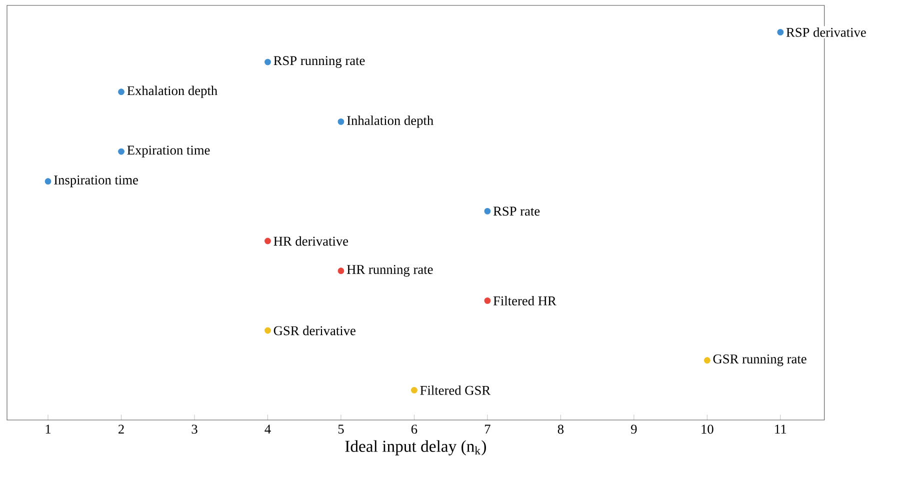 The image size is (900, 480). I want to click on x-tick-label: 1, so click(48, 429).